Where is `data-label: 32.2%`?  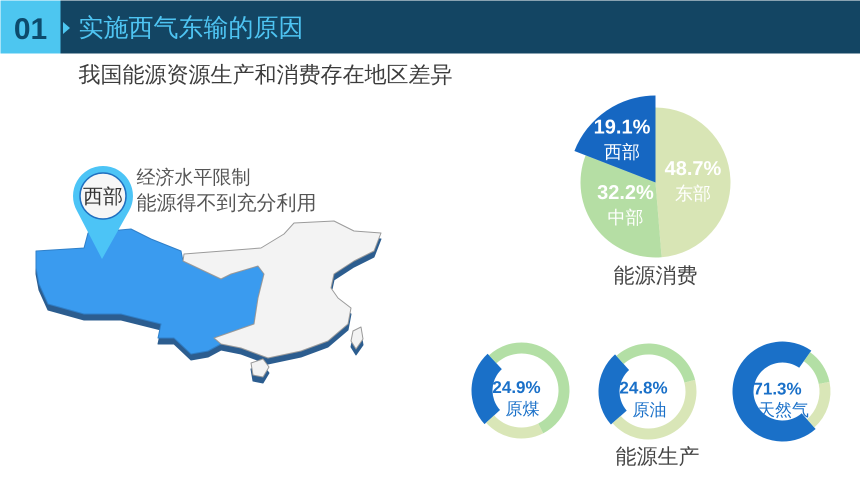 data-label: 32.2% is located at coordinates (625, 193).